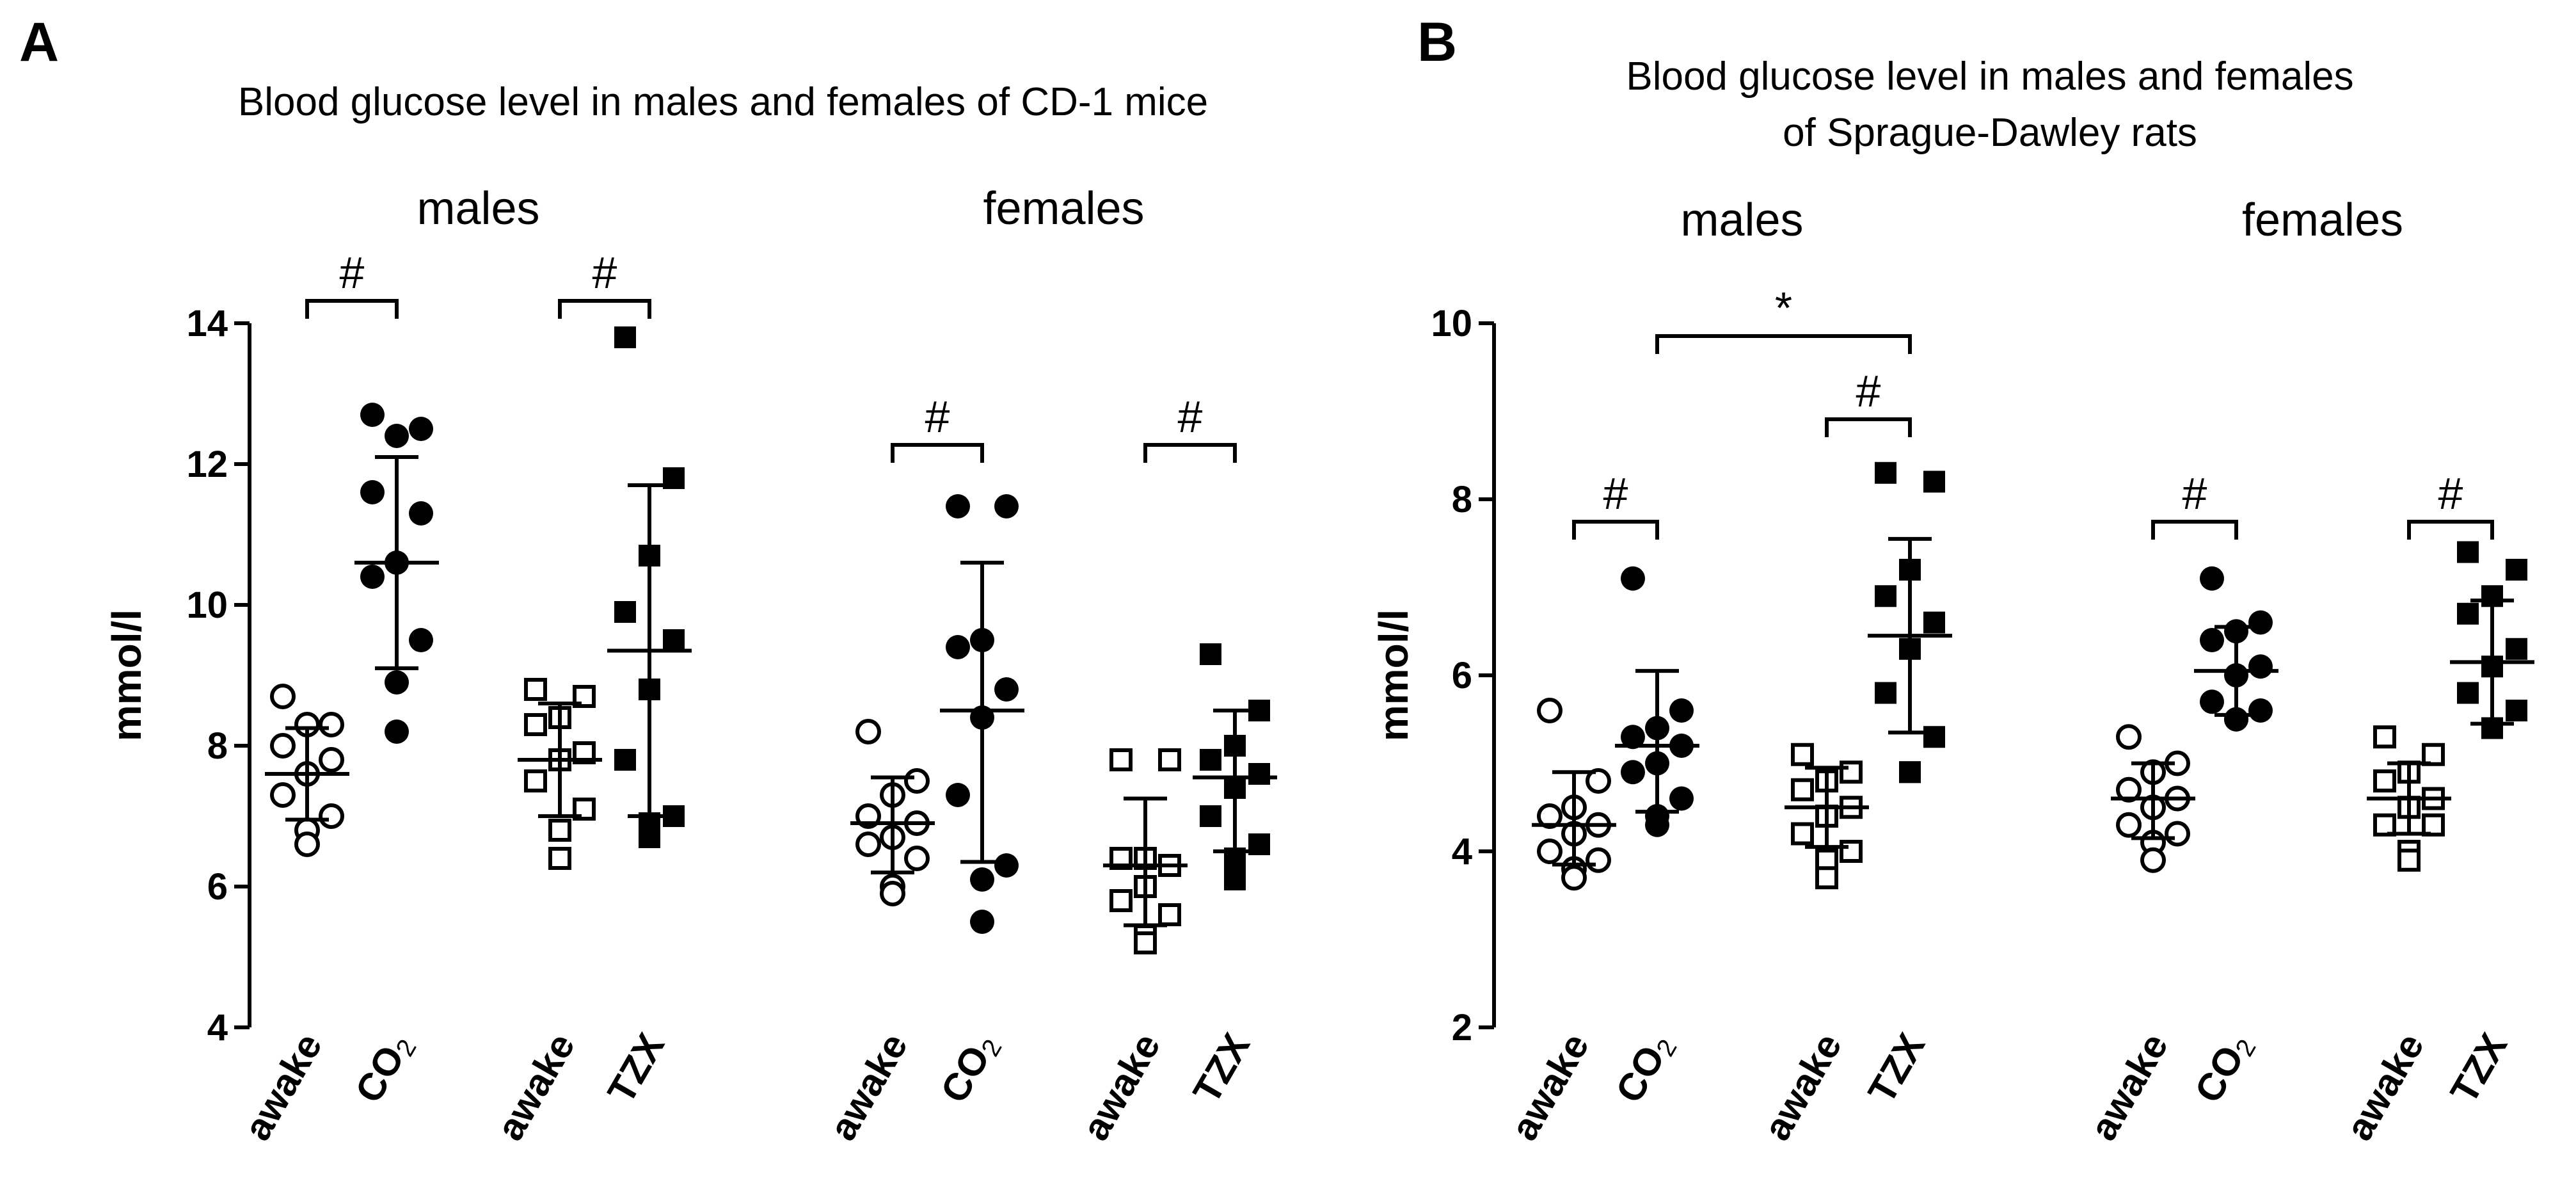  Describe the element at coordinates (207, 464) in the screenshot. I see `y-tick-label: 12` at that location.